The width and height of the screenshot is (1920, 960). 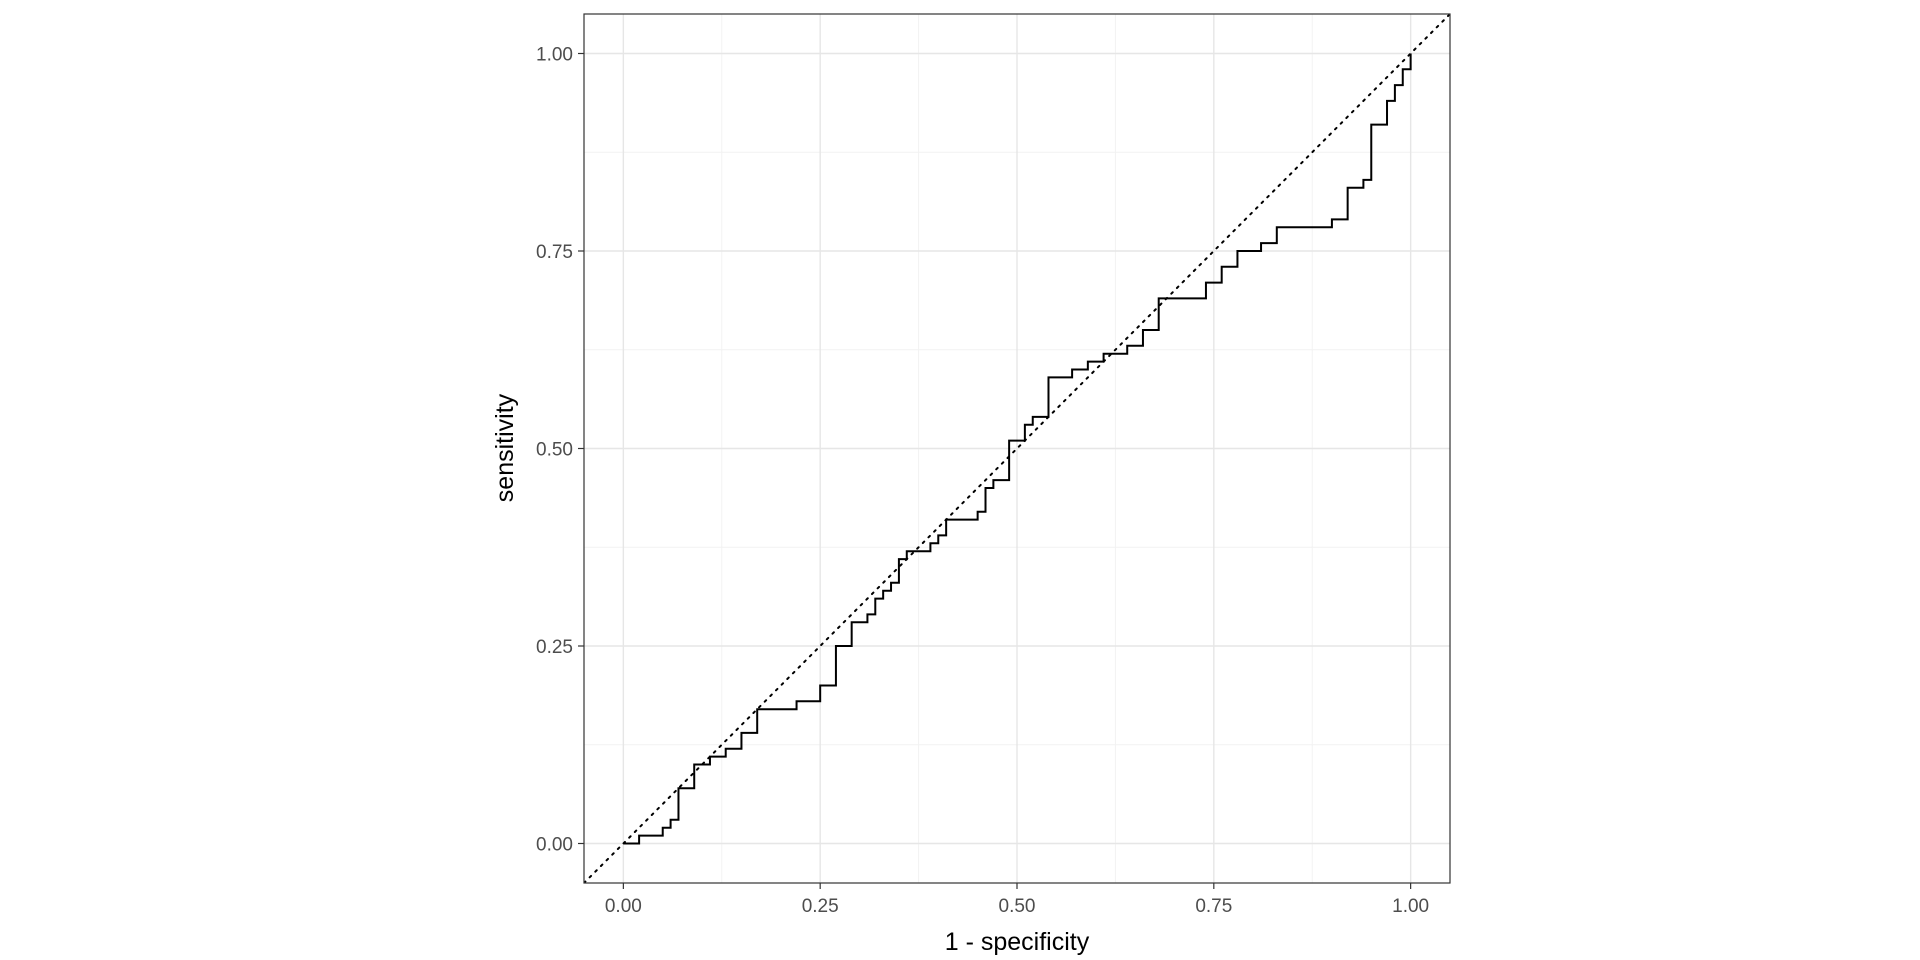 I want to click on x-tick-label: 1.00, so click(x=1410, y=906).